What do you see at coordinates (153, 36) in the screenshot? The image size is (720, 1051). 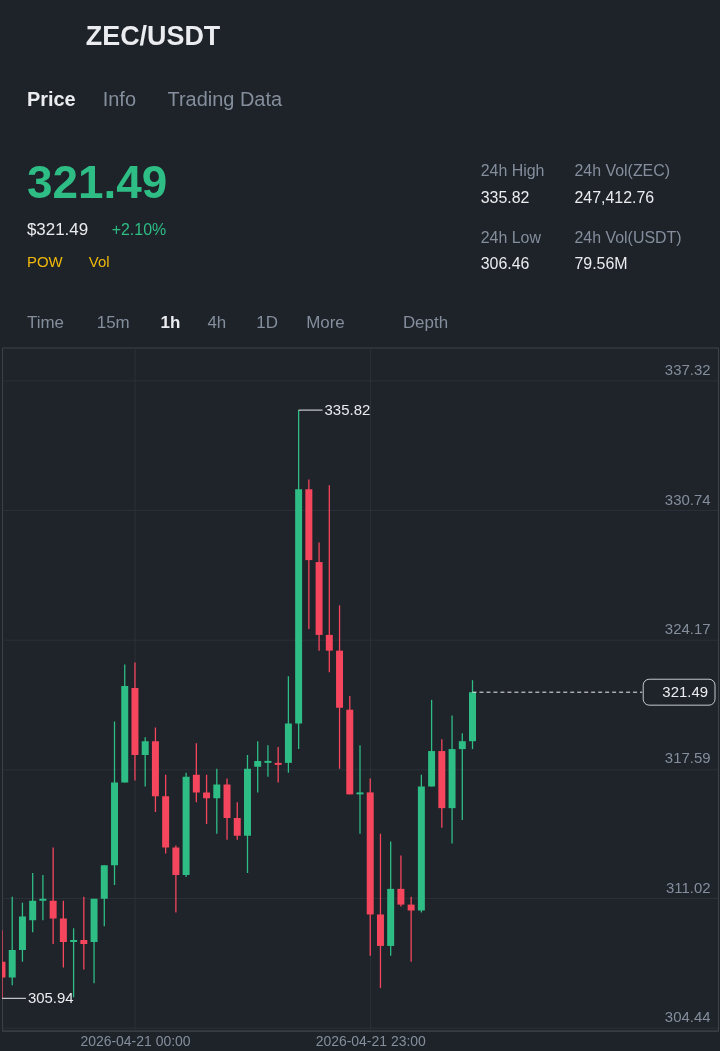 I see `chart-title: ZEC/USDT` at bounding box center [153, 36].